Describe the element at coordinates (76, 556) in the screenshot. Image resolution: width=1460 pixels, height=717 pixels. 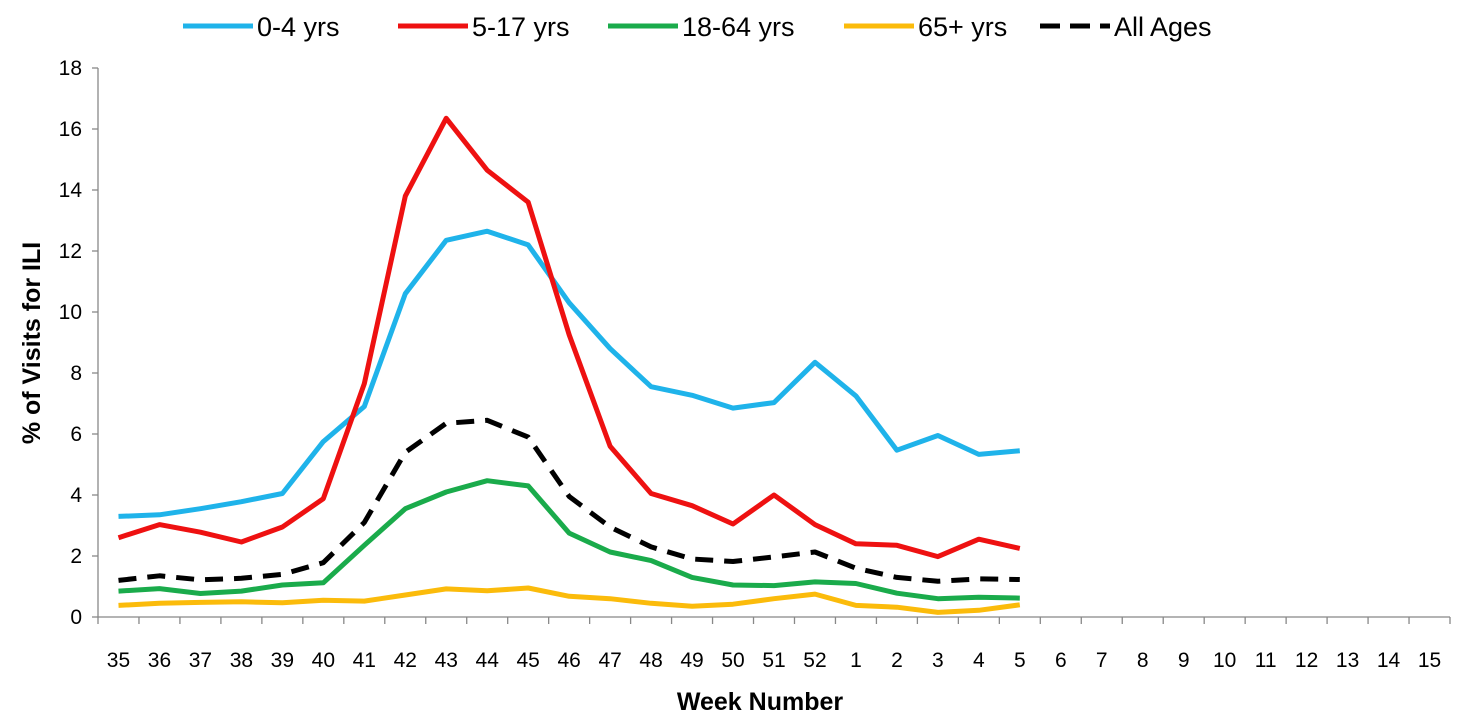
I see `y-tick-label: 2` at that location.